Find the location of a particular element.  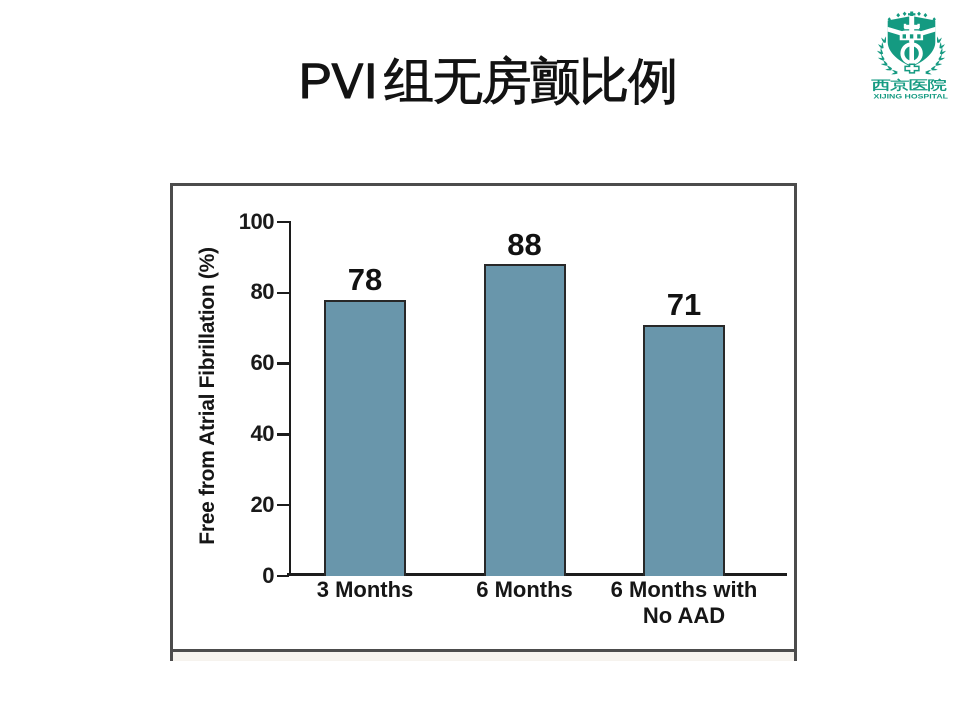

y-tick-label: 20 is located at coordinates (262, 504).